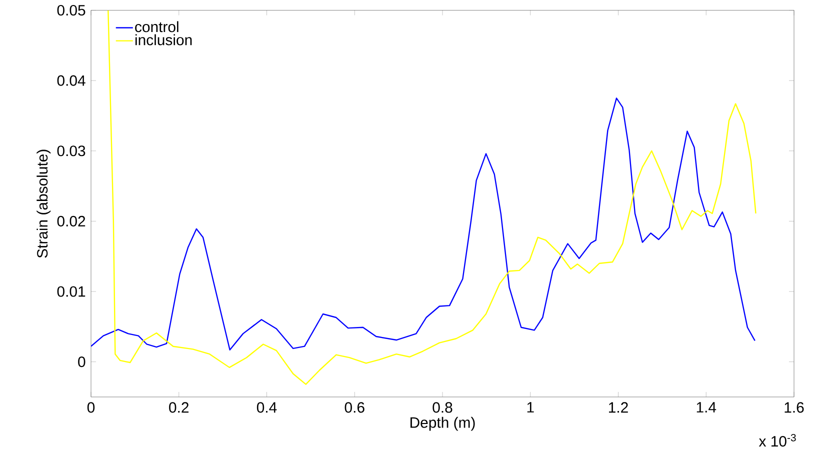  What do you see at coordinates (156, 26) in the screenshot?
I see `legend-label: control` at bounding box center [156, 26].